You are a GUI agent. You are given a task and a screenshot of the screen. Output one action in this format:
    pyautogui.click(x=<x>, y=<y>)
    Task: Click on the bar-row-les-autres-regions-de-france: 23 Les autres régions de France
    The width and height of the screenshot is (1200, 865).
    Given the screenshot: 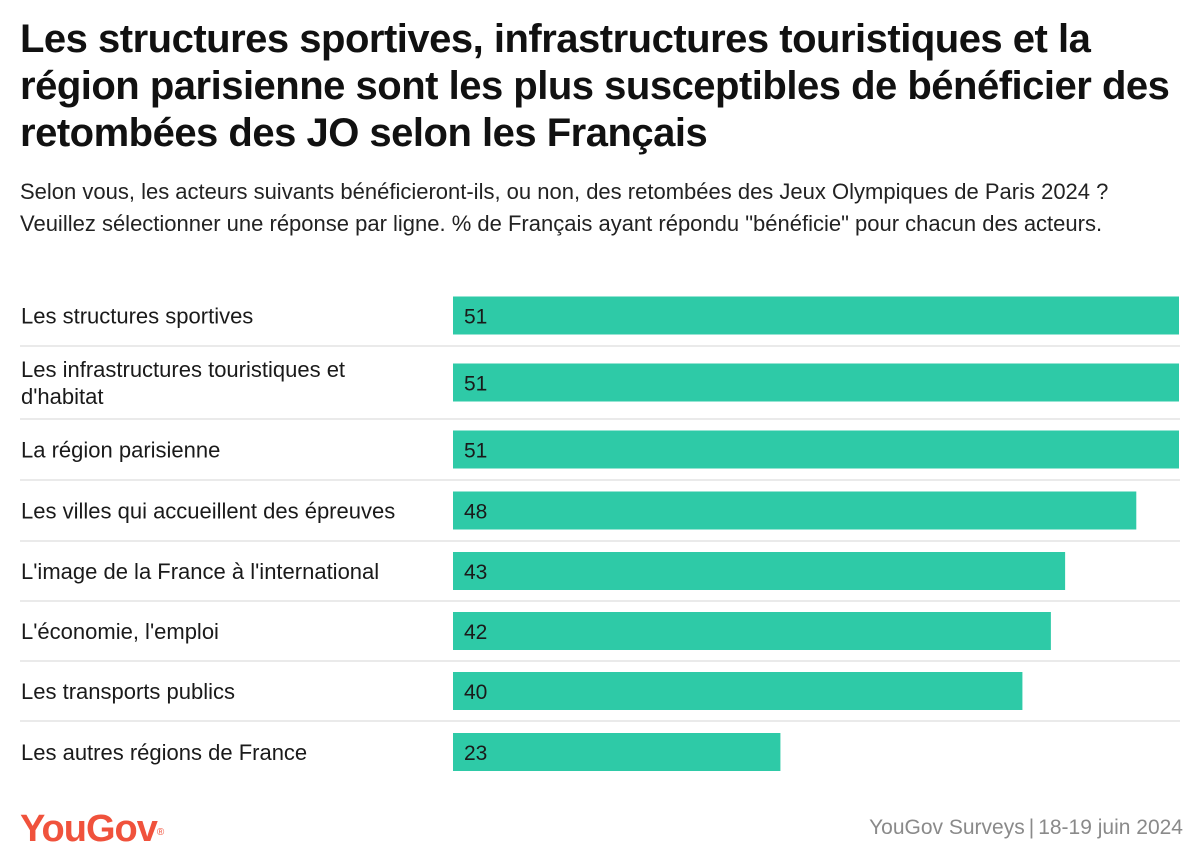 What is the action you would take?
    pyautogui.click(x=401, y=752)
    